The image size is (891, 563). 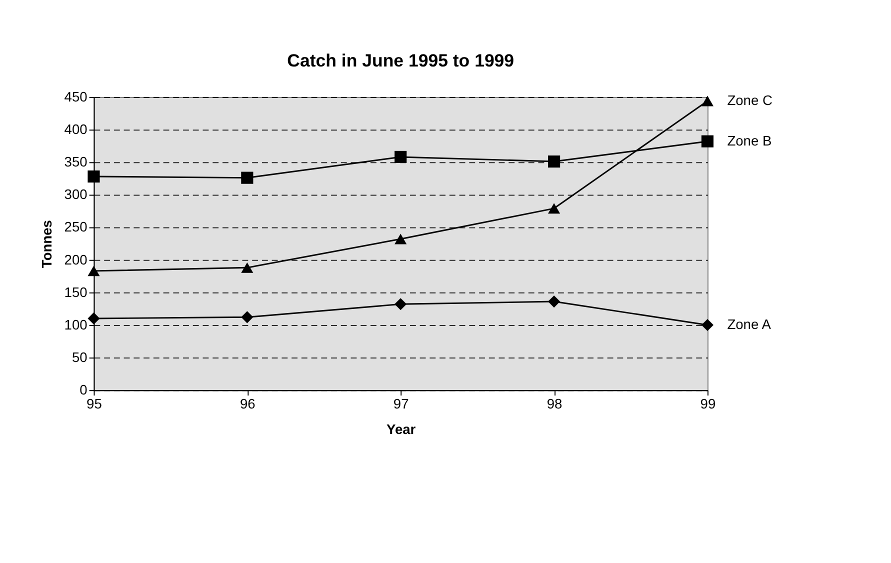 I want to click on x-tick-label: 98, so click(x=554, y=403).